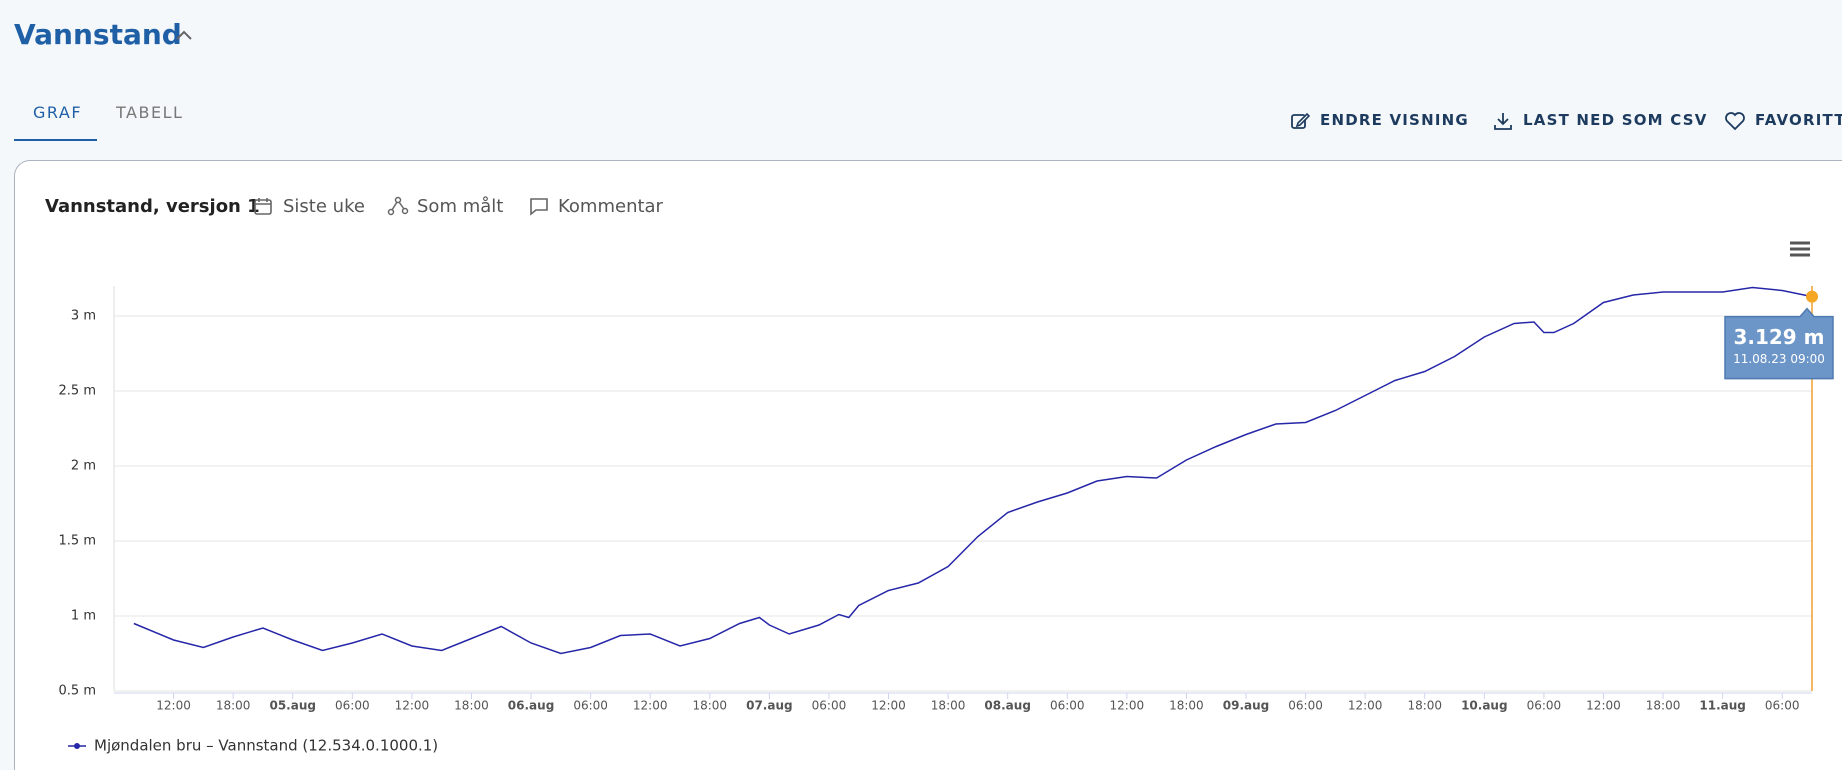 The width and height of the screenshot is (1842, 770). I want to click on tooltip-time: 11.08.23 09:00, so click(1779, 359).